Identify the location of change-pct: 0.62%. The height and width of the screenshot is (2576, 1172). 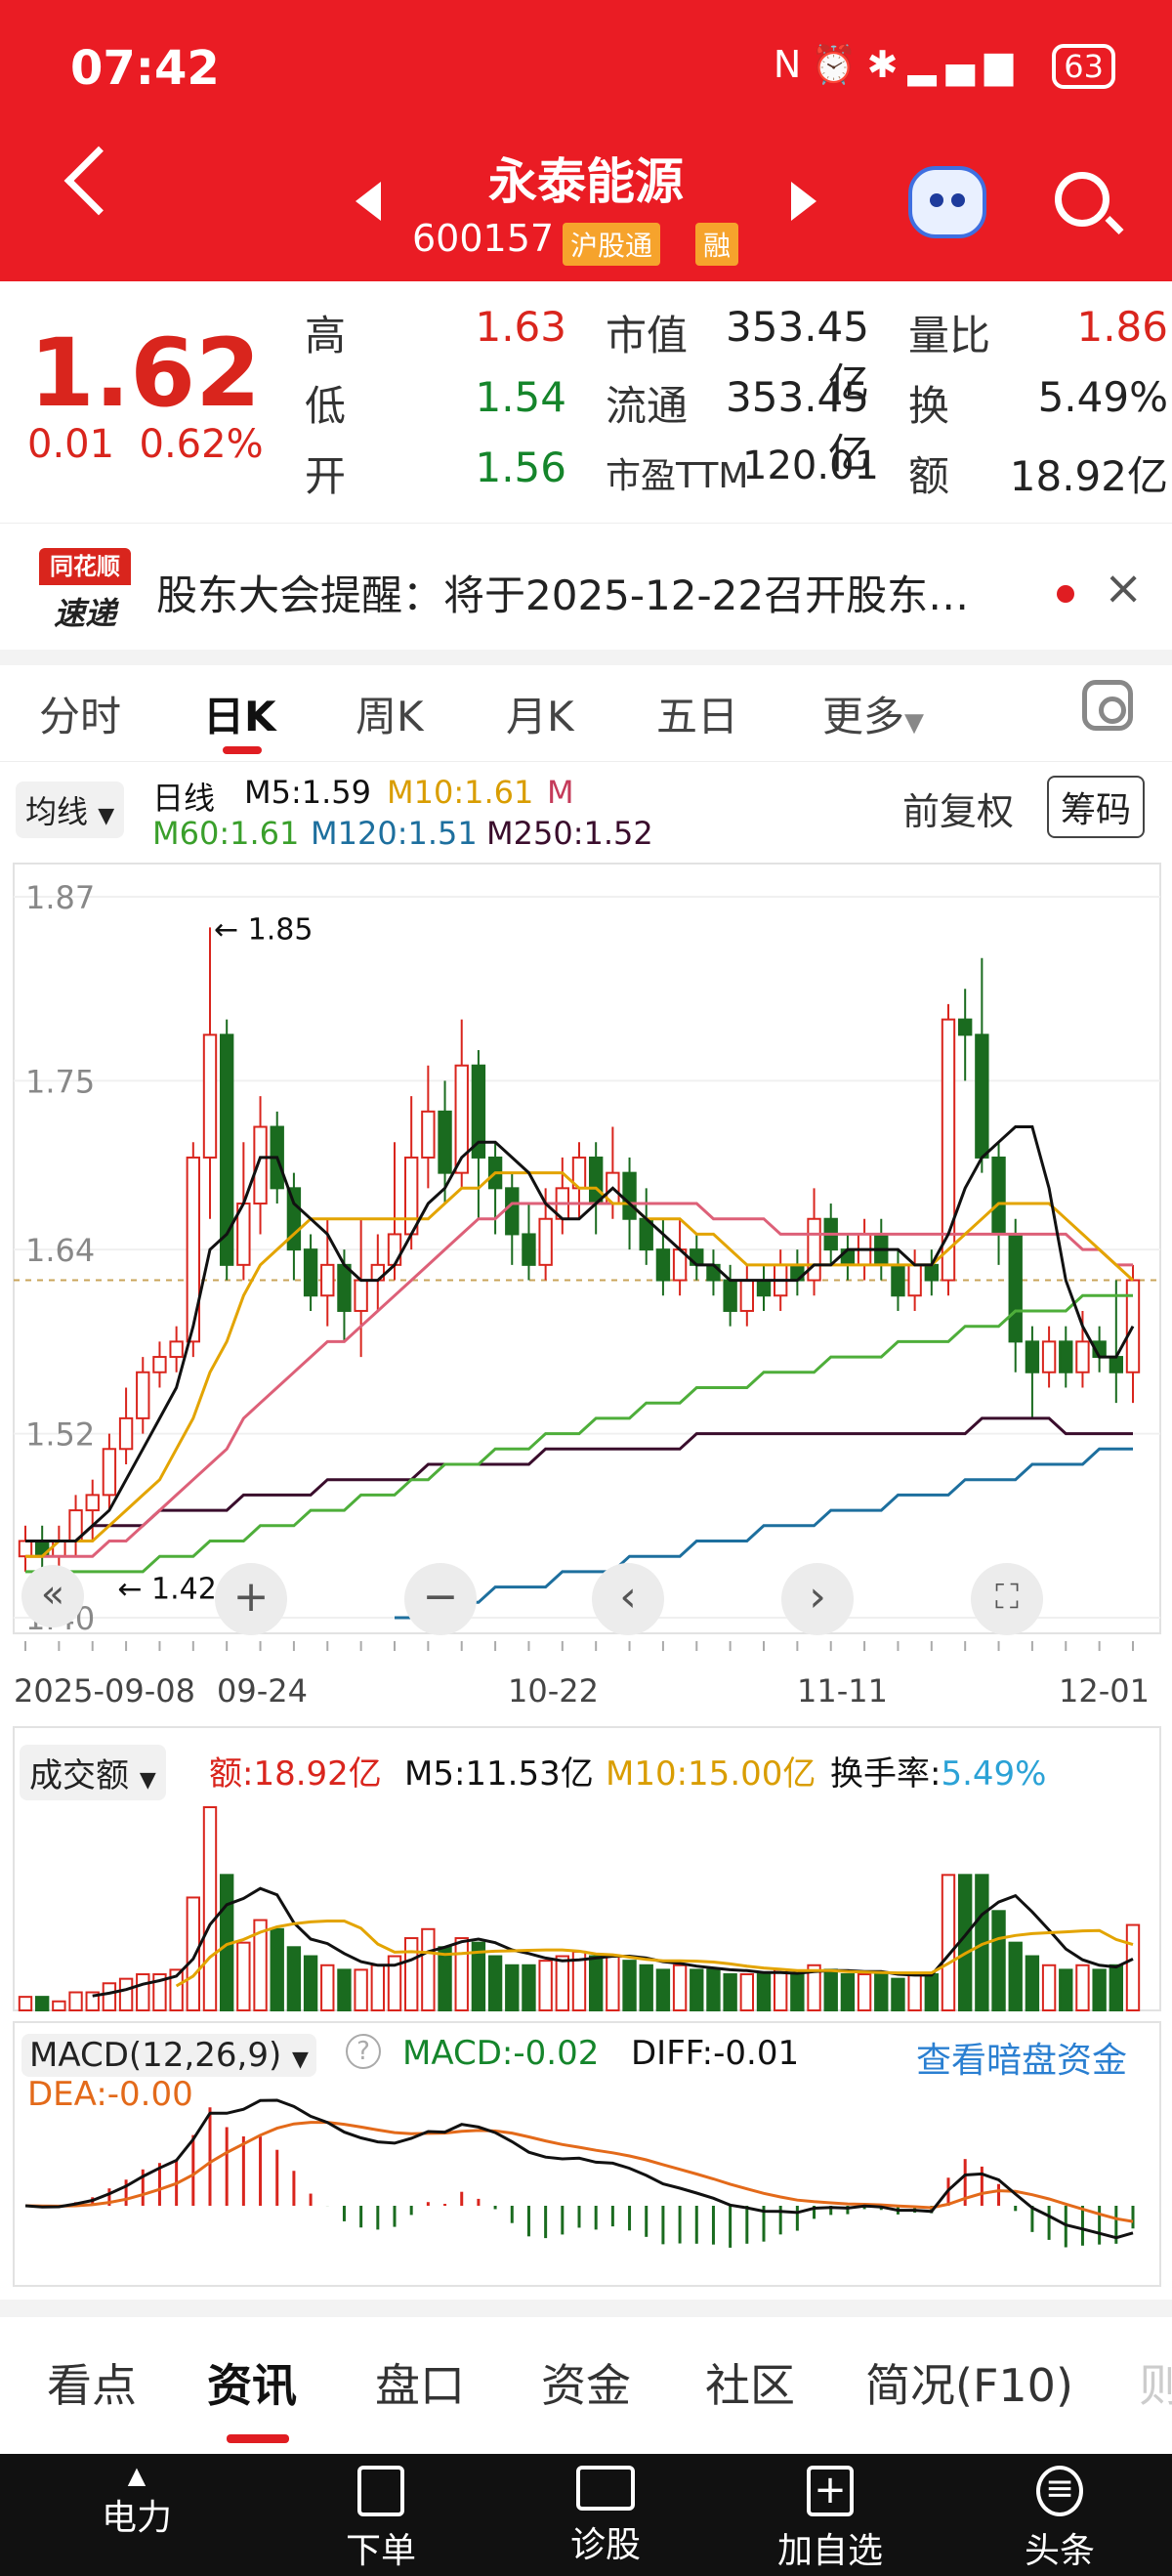
(201, 444).